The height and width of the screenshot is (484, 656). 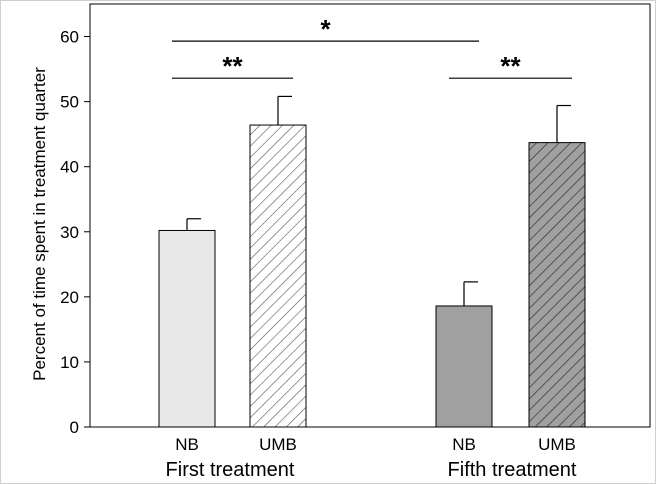 What do you see at coordinates (278, 276) in the screenshot?
I see `bar-first-treatment-umb` at bounding box center [278, 276].